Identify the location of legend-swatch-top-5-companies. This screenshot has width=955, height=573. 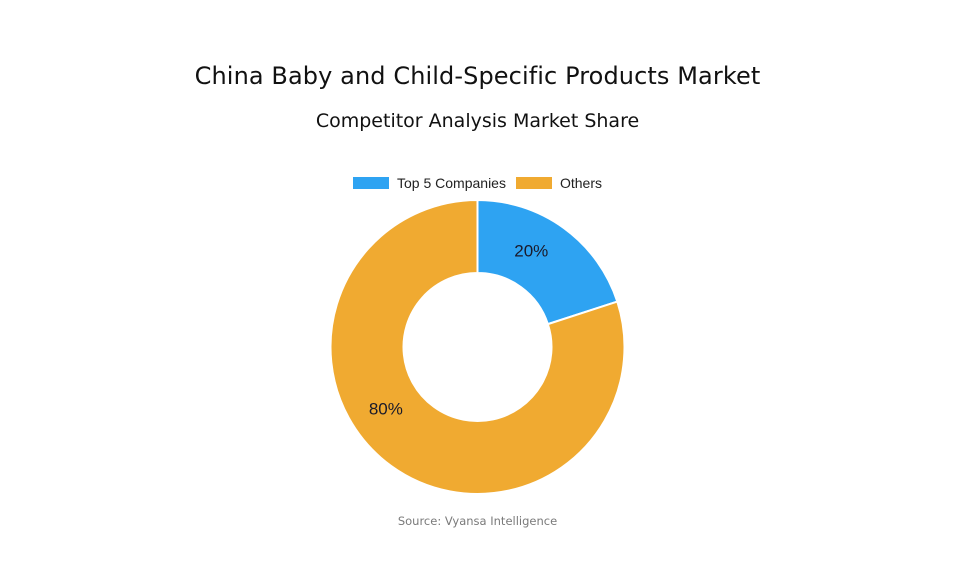
(371, 183).